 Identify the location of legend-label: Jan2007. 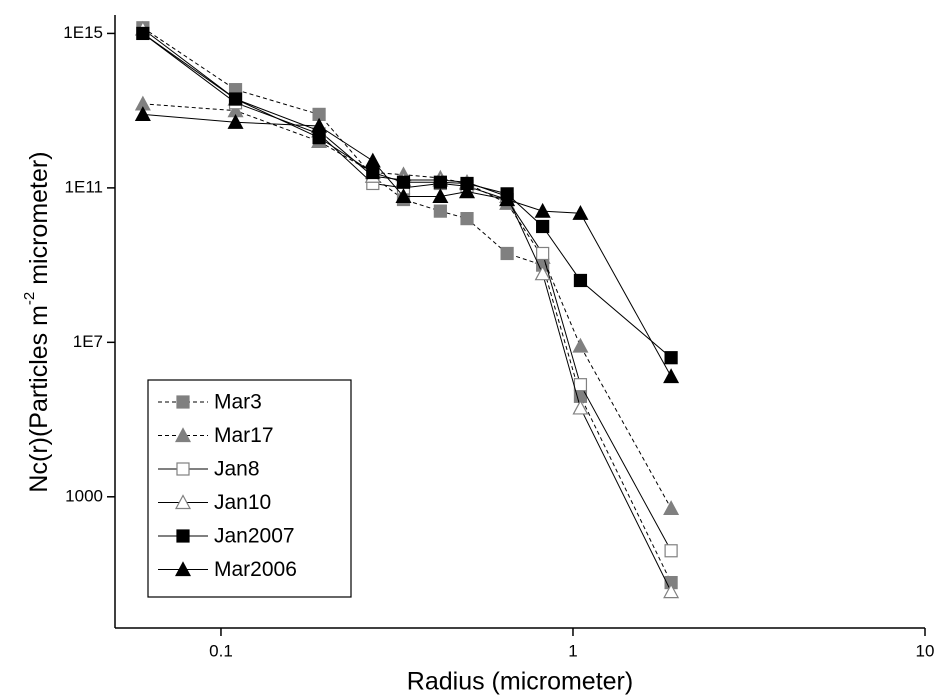
(254, 536).